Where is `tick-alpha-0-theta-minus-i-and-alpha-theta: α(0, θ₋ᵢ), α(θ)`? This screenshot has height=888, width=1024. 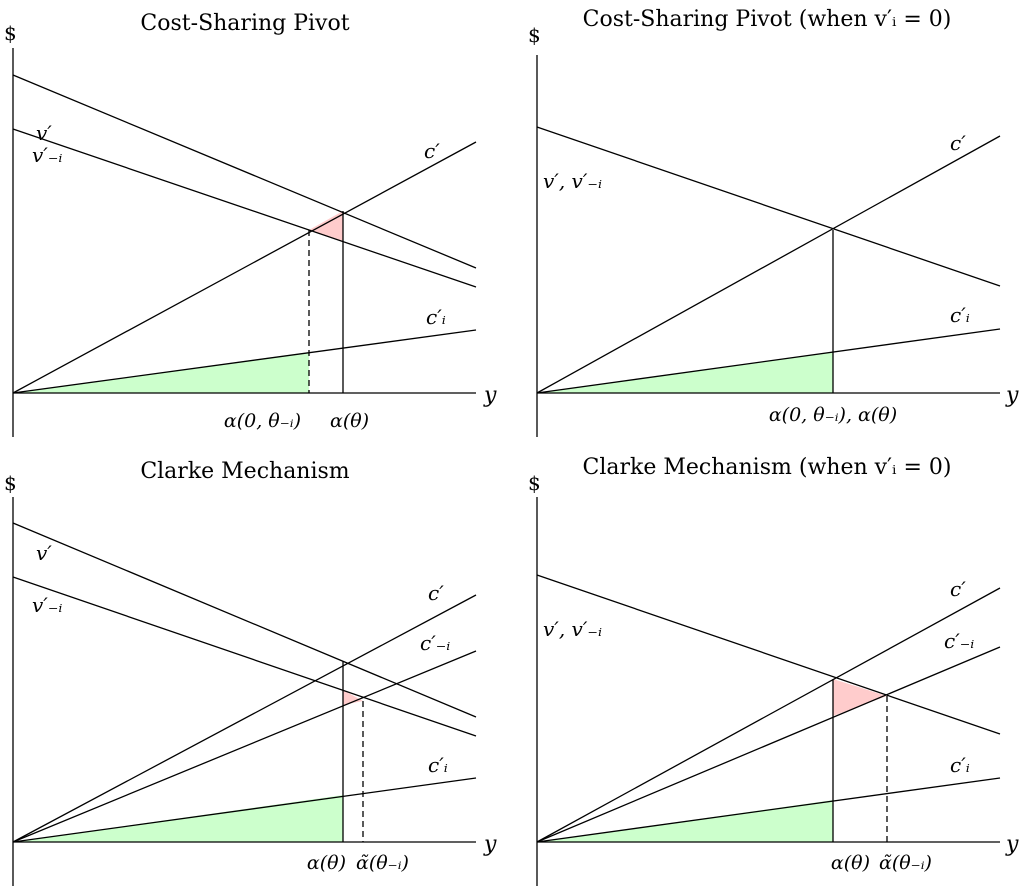 tick-alpha-0-theta-minus-i-and-alpha-theta: α(0, θ₋ᵢ), α(θ) is located at coordinates (833, 415).